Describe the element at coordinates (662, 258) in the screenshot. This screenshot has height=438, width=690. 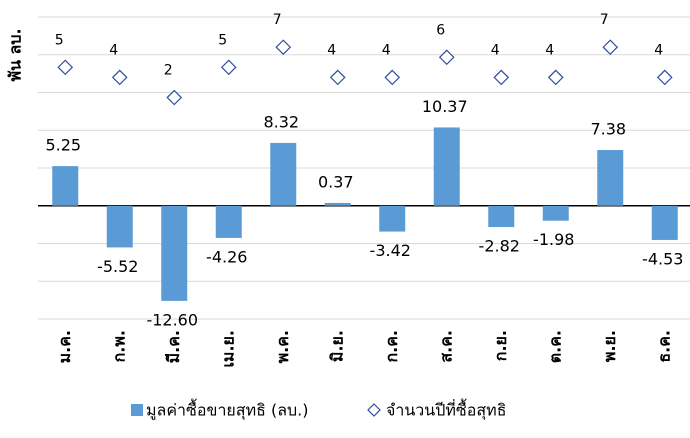
I see `data-label: -4.53` at that location.